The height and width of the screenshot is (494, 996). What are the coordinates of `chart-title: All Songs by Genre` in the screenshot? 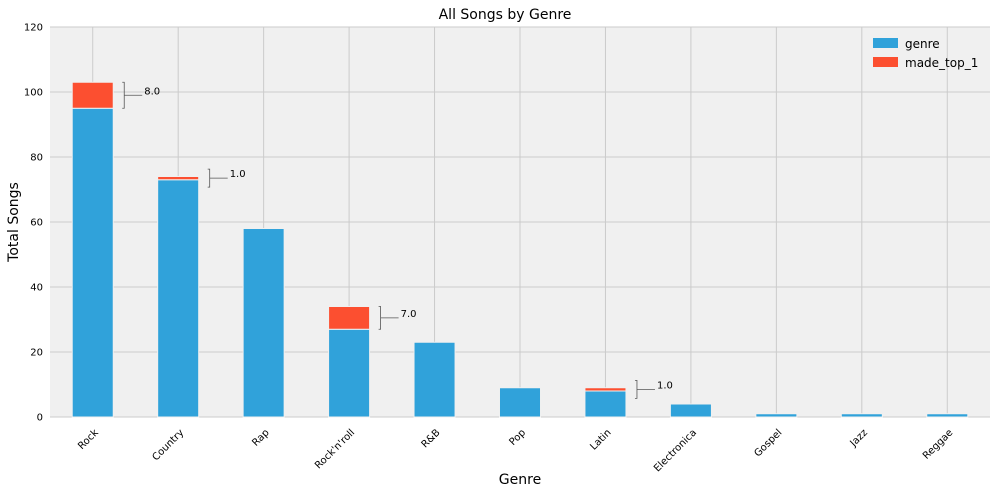 It's located at (505, 15).